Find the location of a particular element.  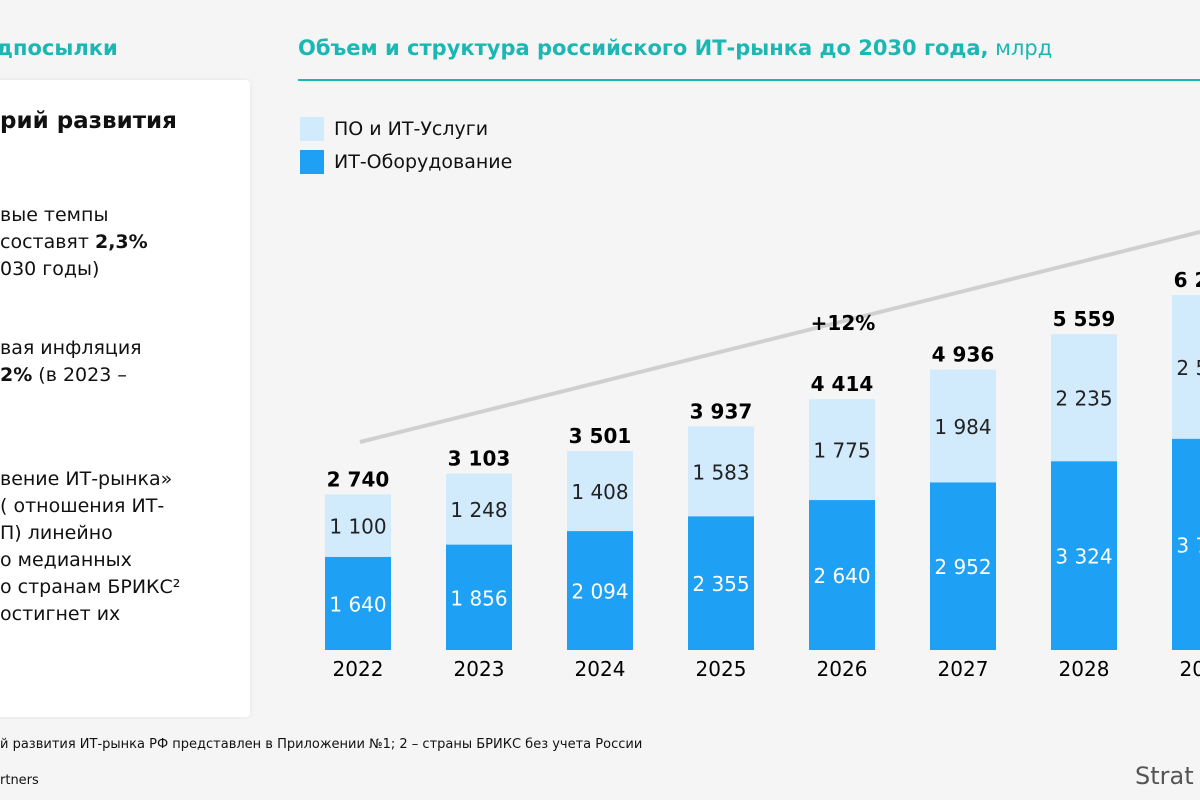

p3-line: о медианных is located at coordinates (66, 560).